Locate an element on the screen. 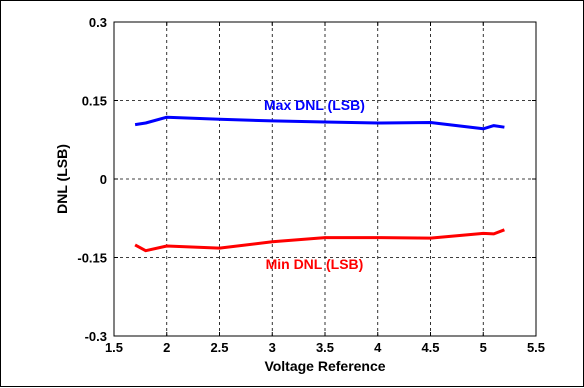 This screenshot has height=388, width=584. x-tick-label: 2.5 is located at coordinates (219, 347).